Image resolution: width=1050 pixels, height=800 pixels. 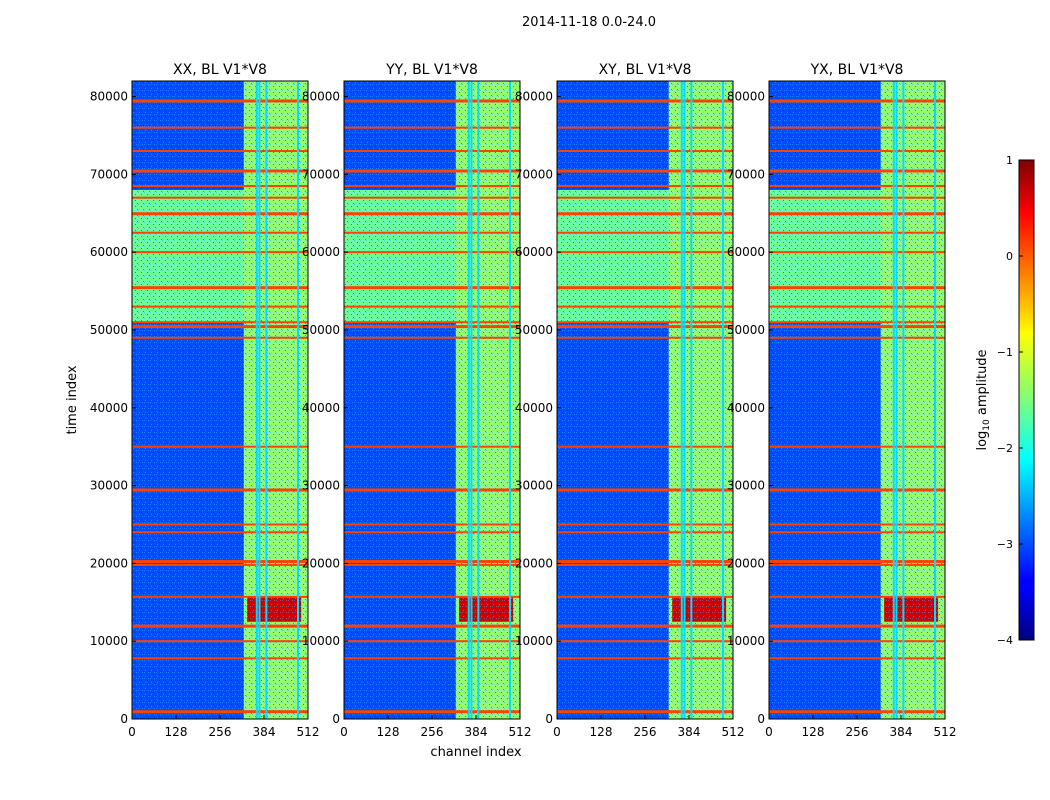 I want to click on colorbar-tick-label: −4, so click(x=1005, y=640).